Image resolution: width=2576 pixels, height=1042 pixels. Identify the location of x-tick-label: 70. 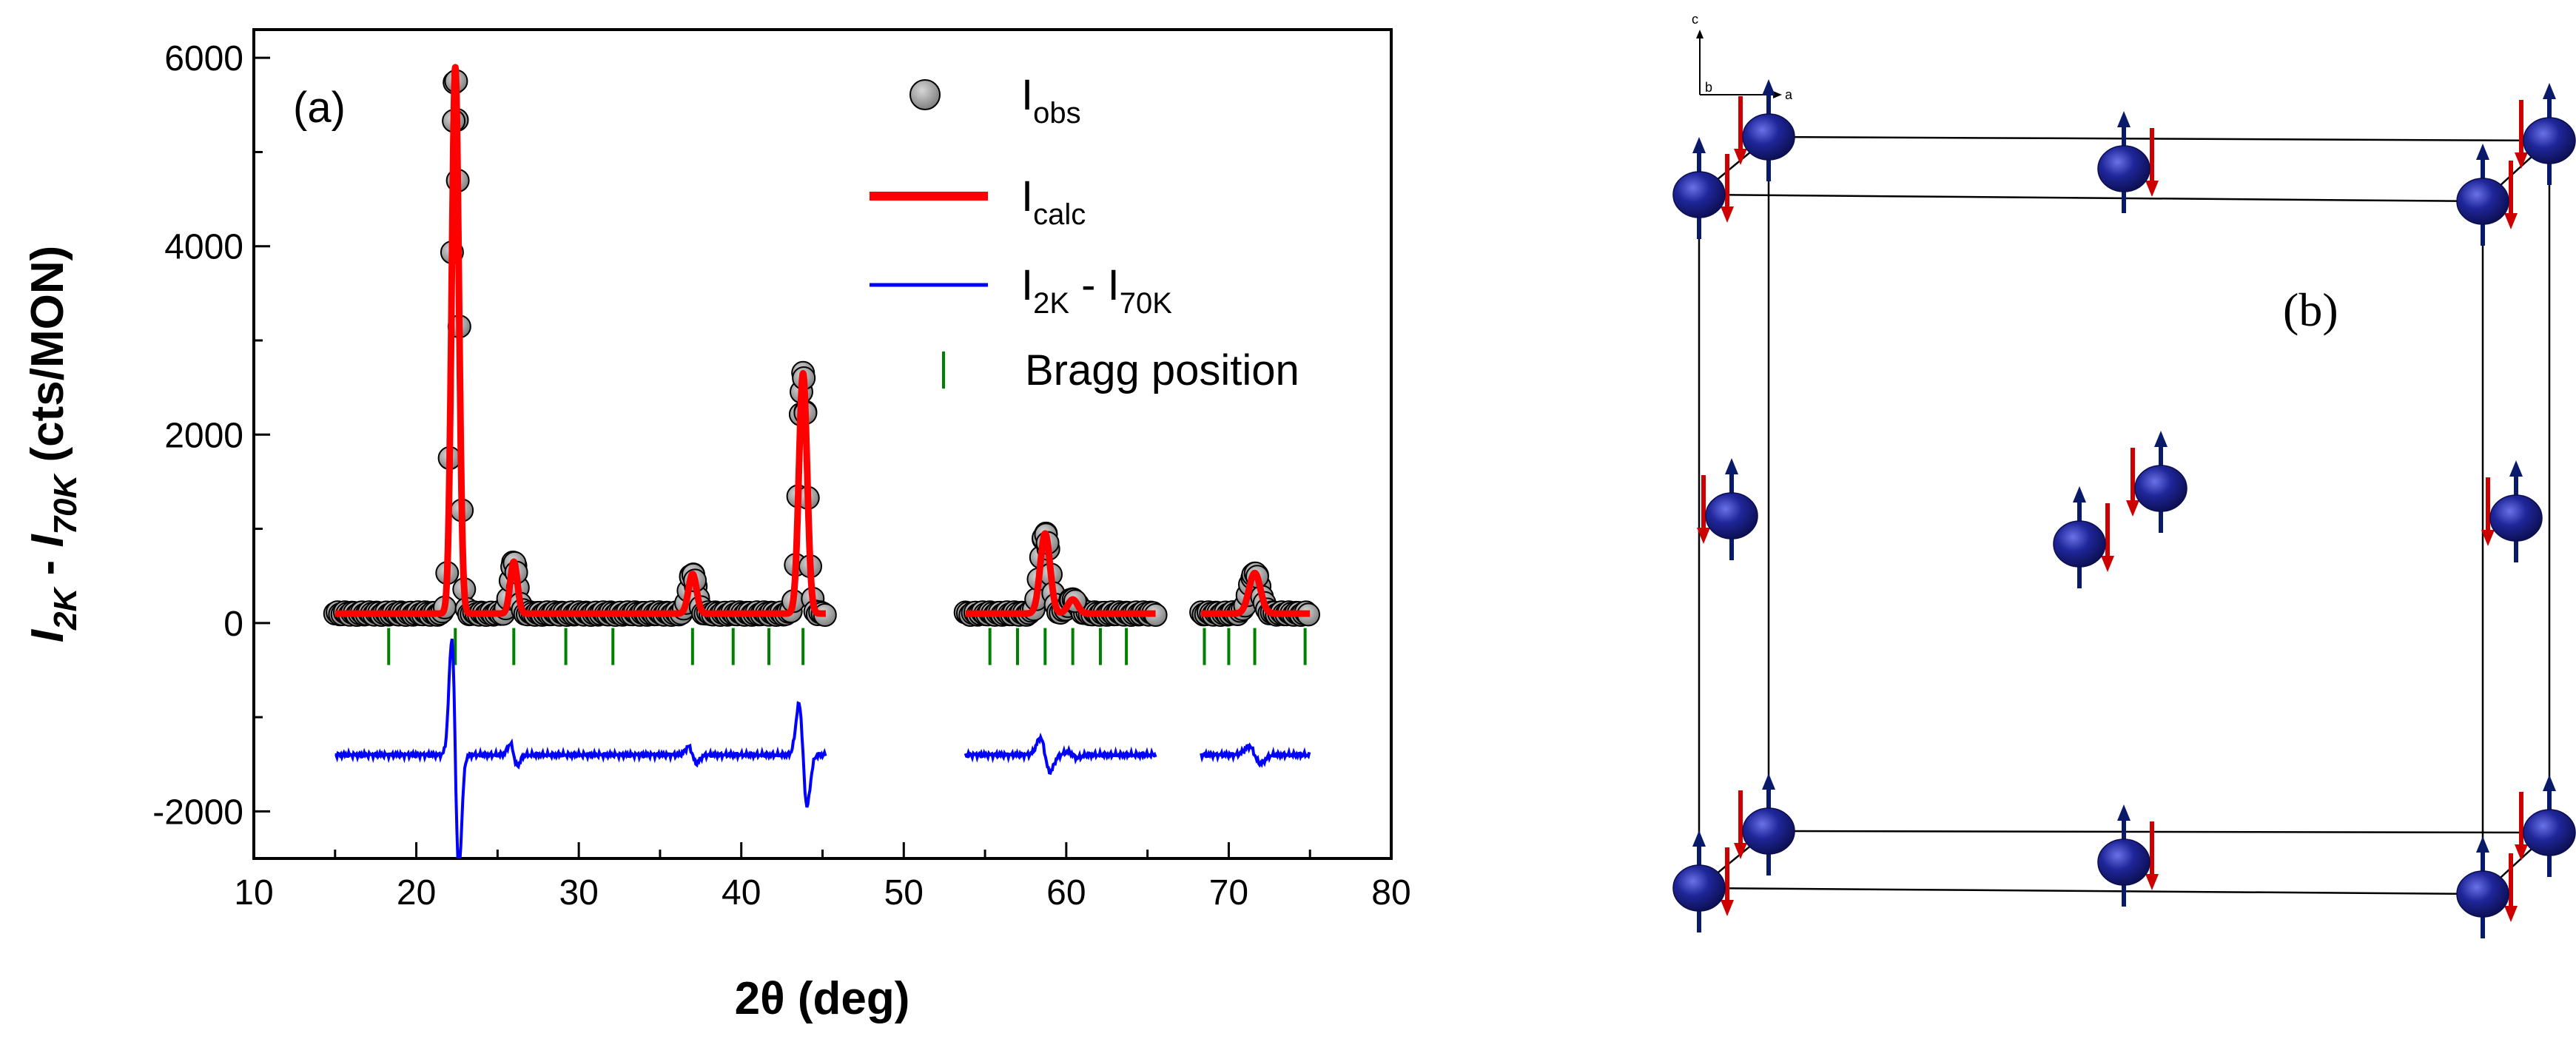
(1228, 892).